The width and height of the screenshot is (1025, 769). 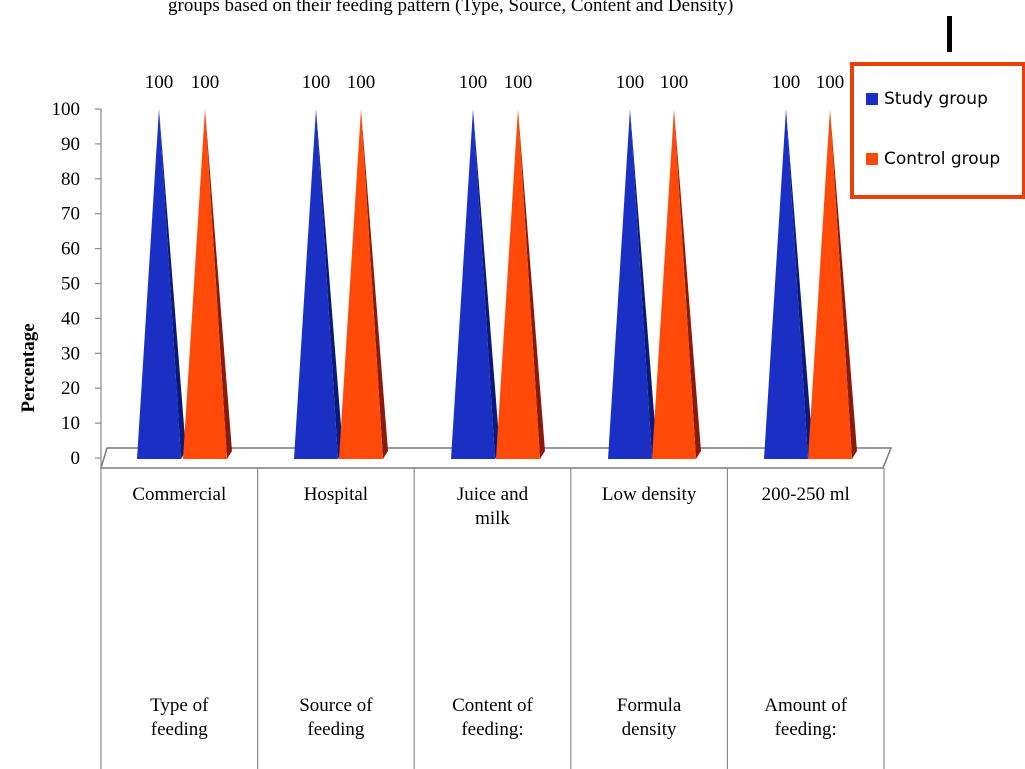 I want to click on y-tick-label: 0, so click(x=76, y=458).